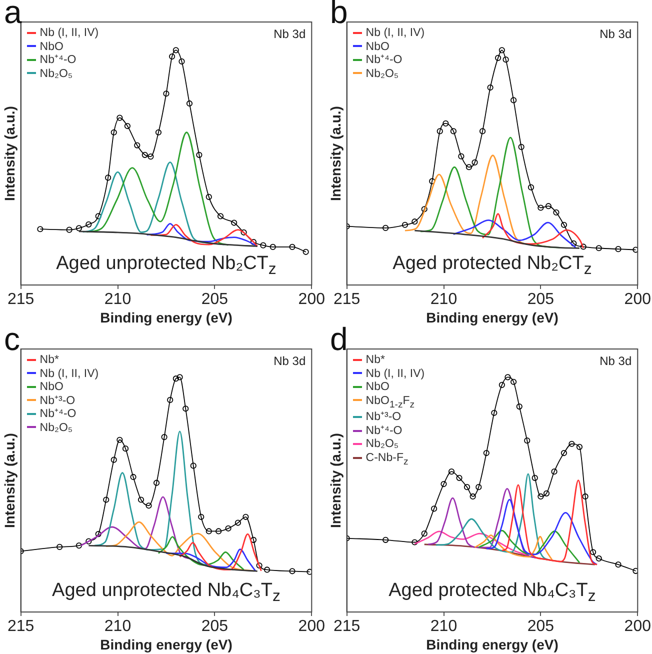 This screenshot has width=652, height=654. Describe the element at coordinates (56, 428) in the screenshot. I see `legend-label: Nb₂O₅` at that location.